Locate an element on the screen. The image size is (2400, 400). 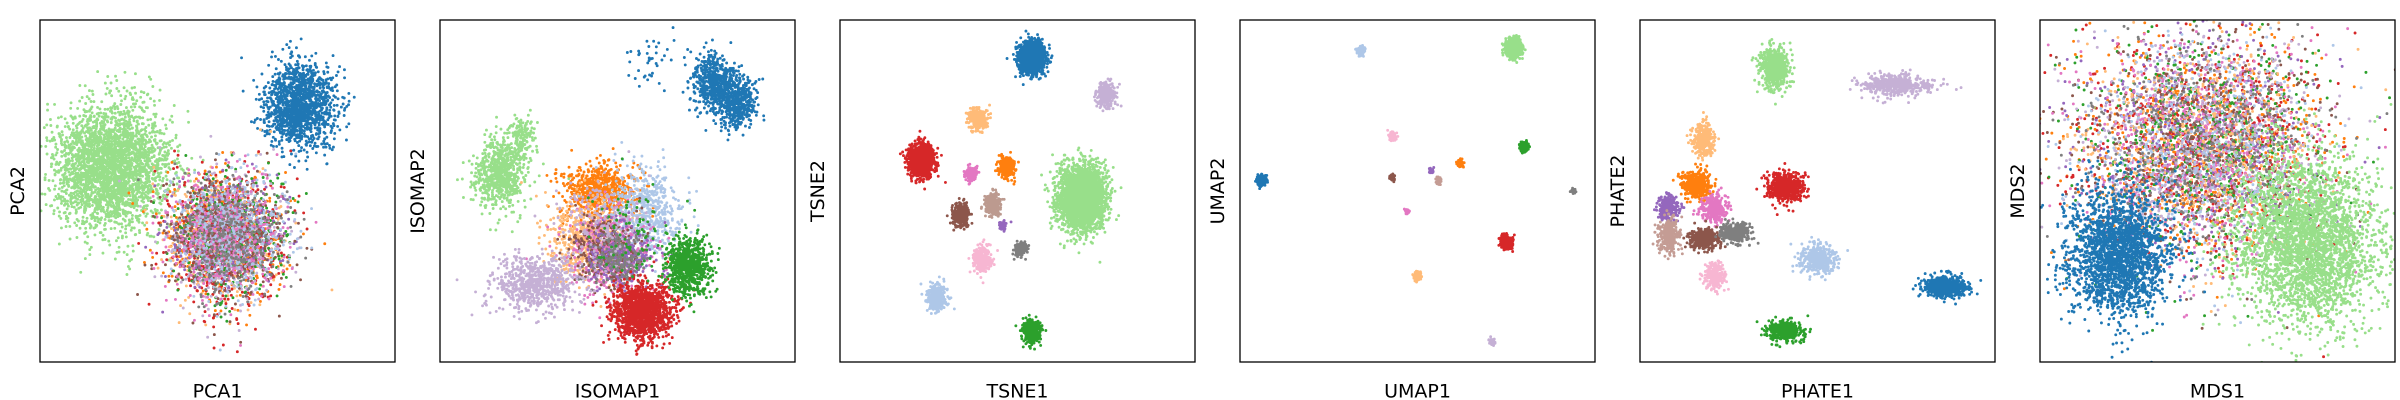
x-axis-label: PHATE1 is located at coordinates (1817, 390).